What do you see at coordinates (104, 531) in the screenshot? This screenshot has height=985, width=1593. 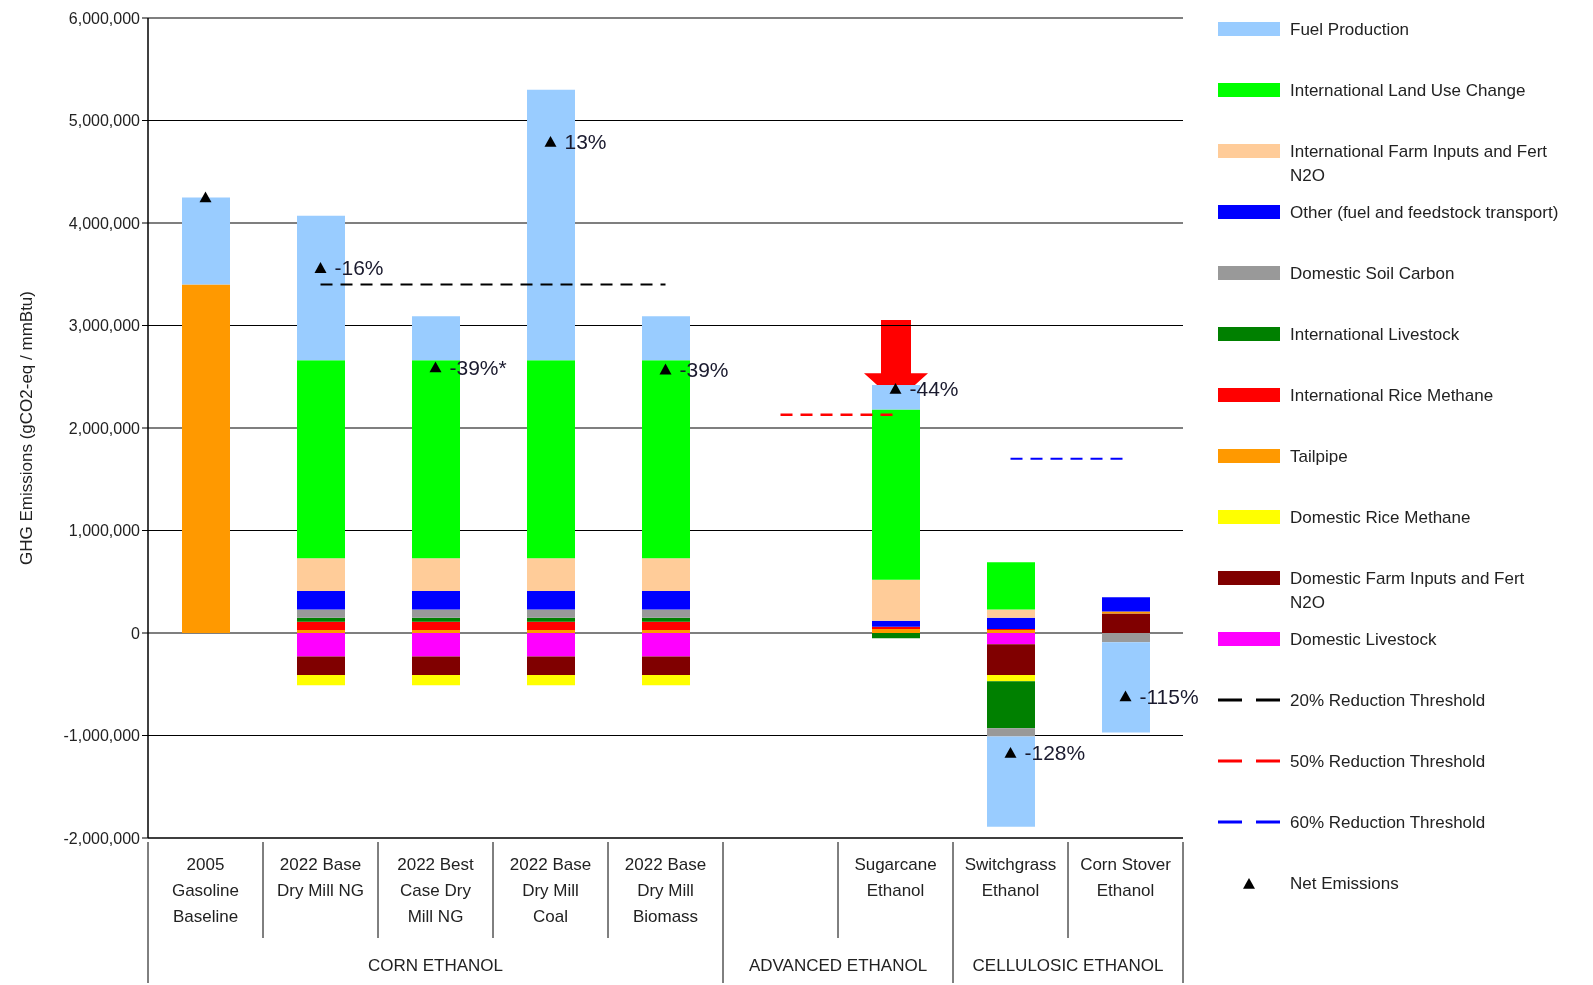 I see `y-tick-label: 1,000,000` at bounding box center [104, 531].